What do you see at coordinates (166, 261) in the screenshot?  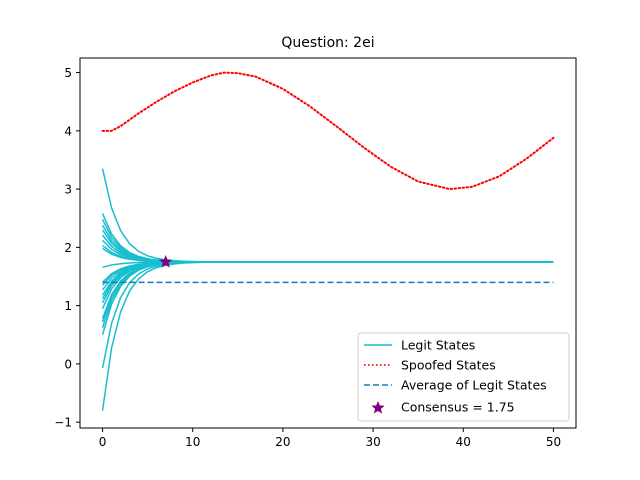 I see `consensus-star-marker` at bounding box center [166, 261].